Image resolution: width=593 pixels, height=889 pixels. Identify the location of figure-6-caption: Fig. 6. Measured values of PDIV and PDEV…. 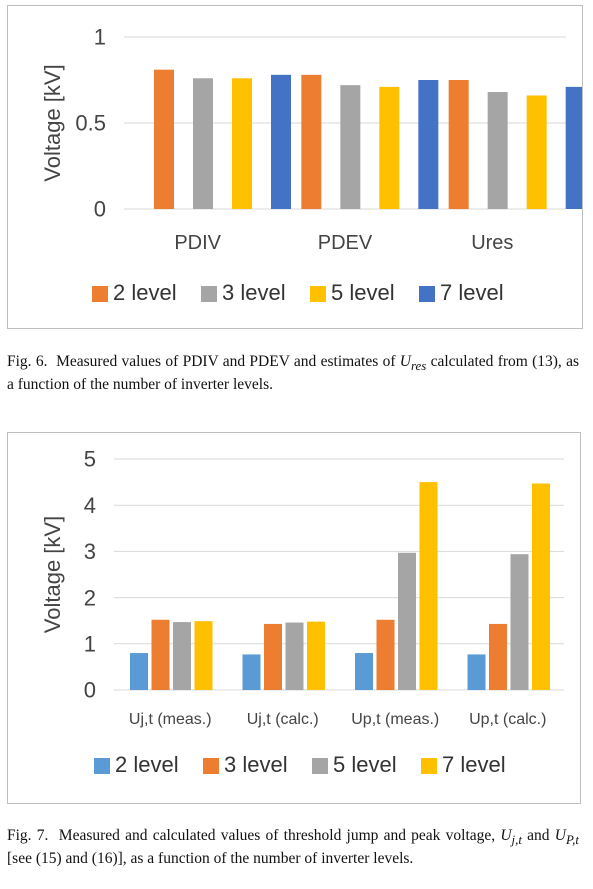
(293, 373).